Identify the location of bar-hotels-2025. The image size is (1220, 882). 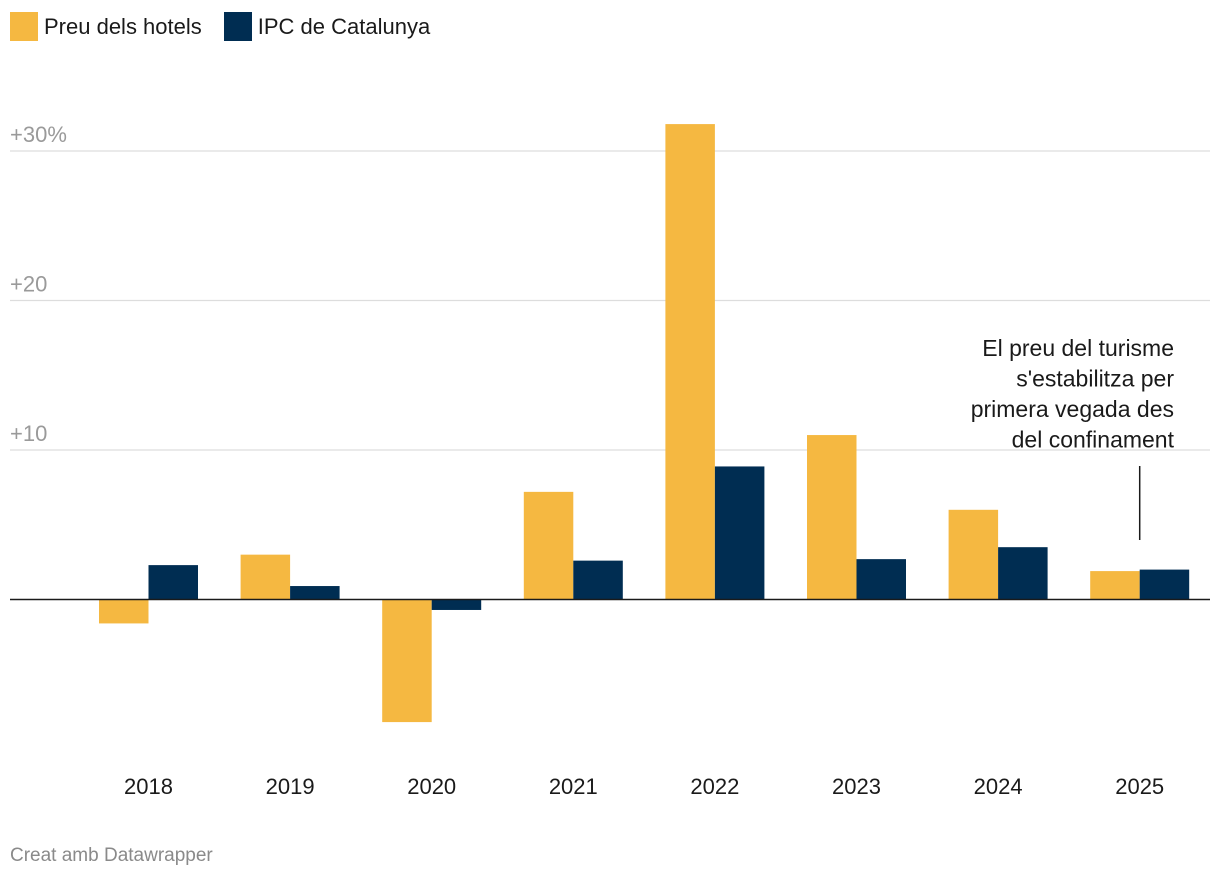
(1115, 585).